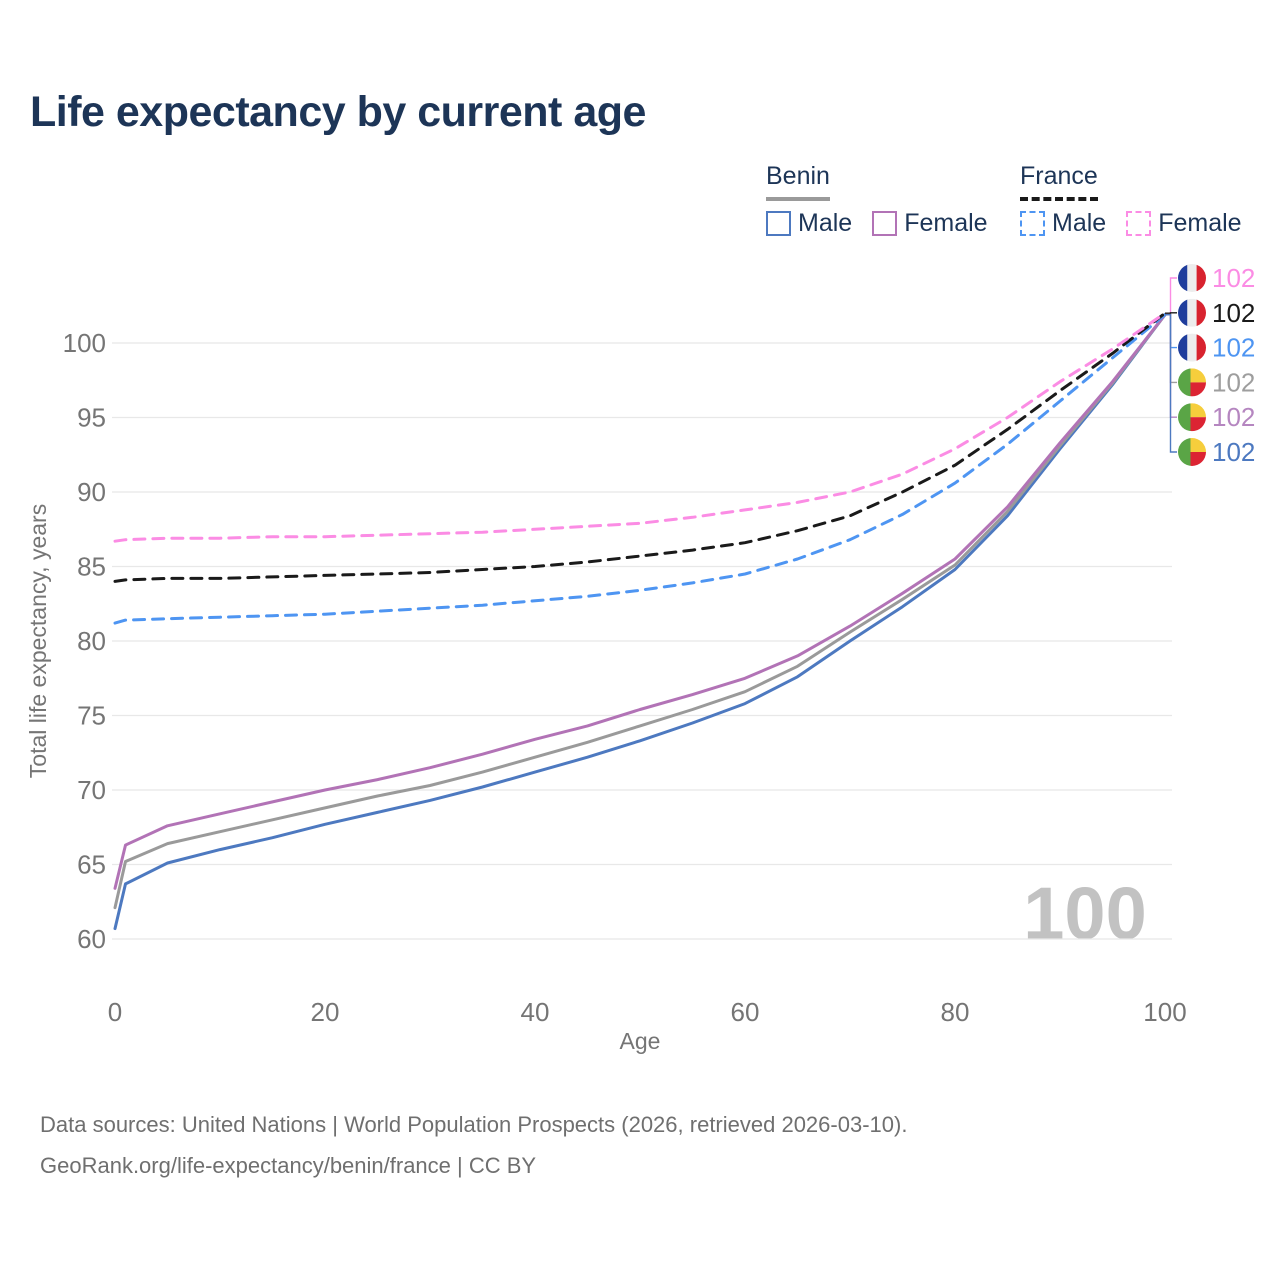  I want to click on series-line-france-female, so click(640, 427).